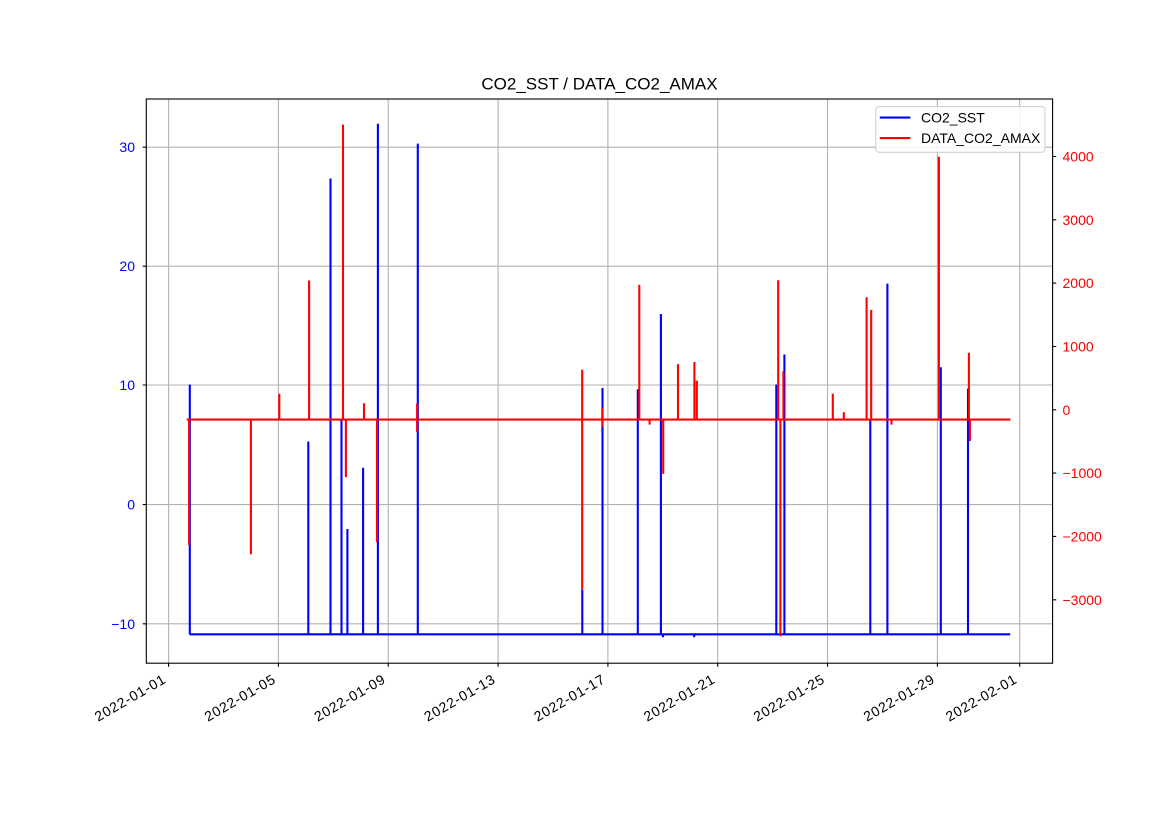 The height and width of the screenshot is (832, 1169). Describe the element at coordinates (123, 624) in the screenshot. I see `svg-text: −10` at that location.